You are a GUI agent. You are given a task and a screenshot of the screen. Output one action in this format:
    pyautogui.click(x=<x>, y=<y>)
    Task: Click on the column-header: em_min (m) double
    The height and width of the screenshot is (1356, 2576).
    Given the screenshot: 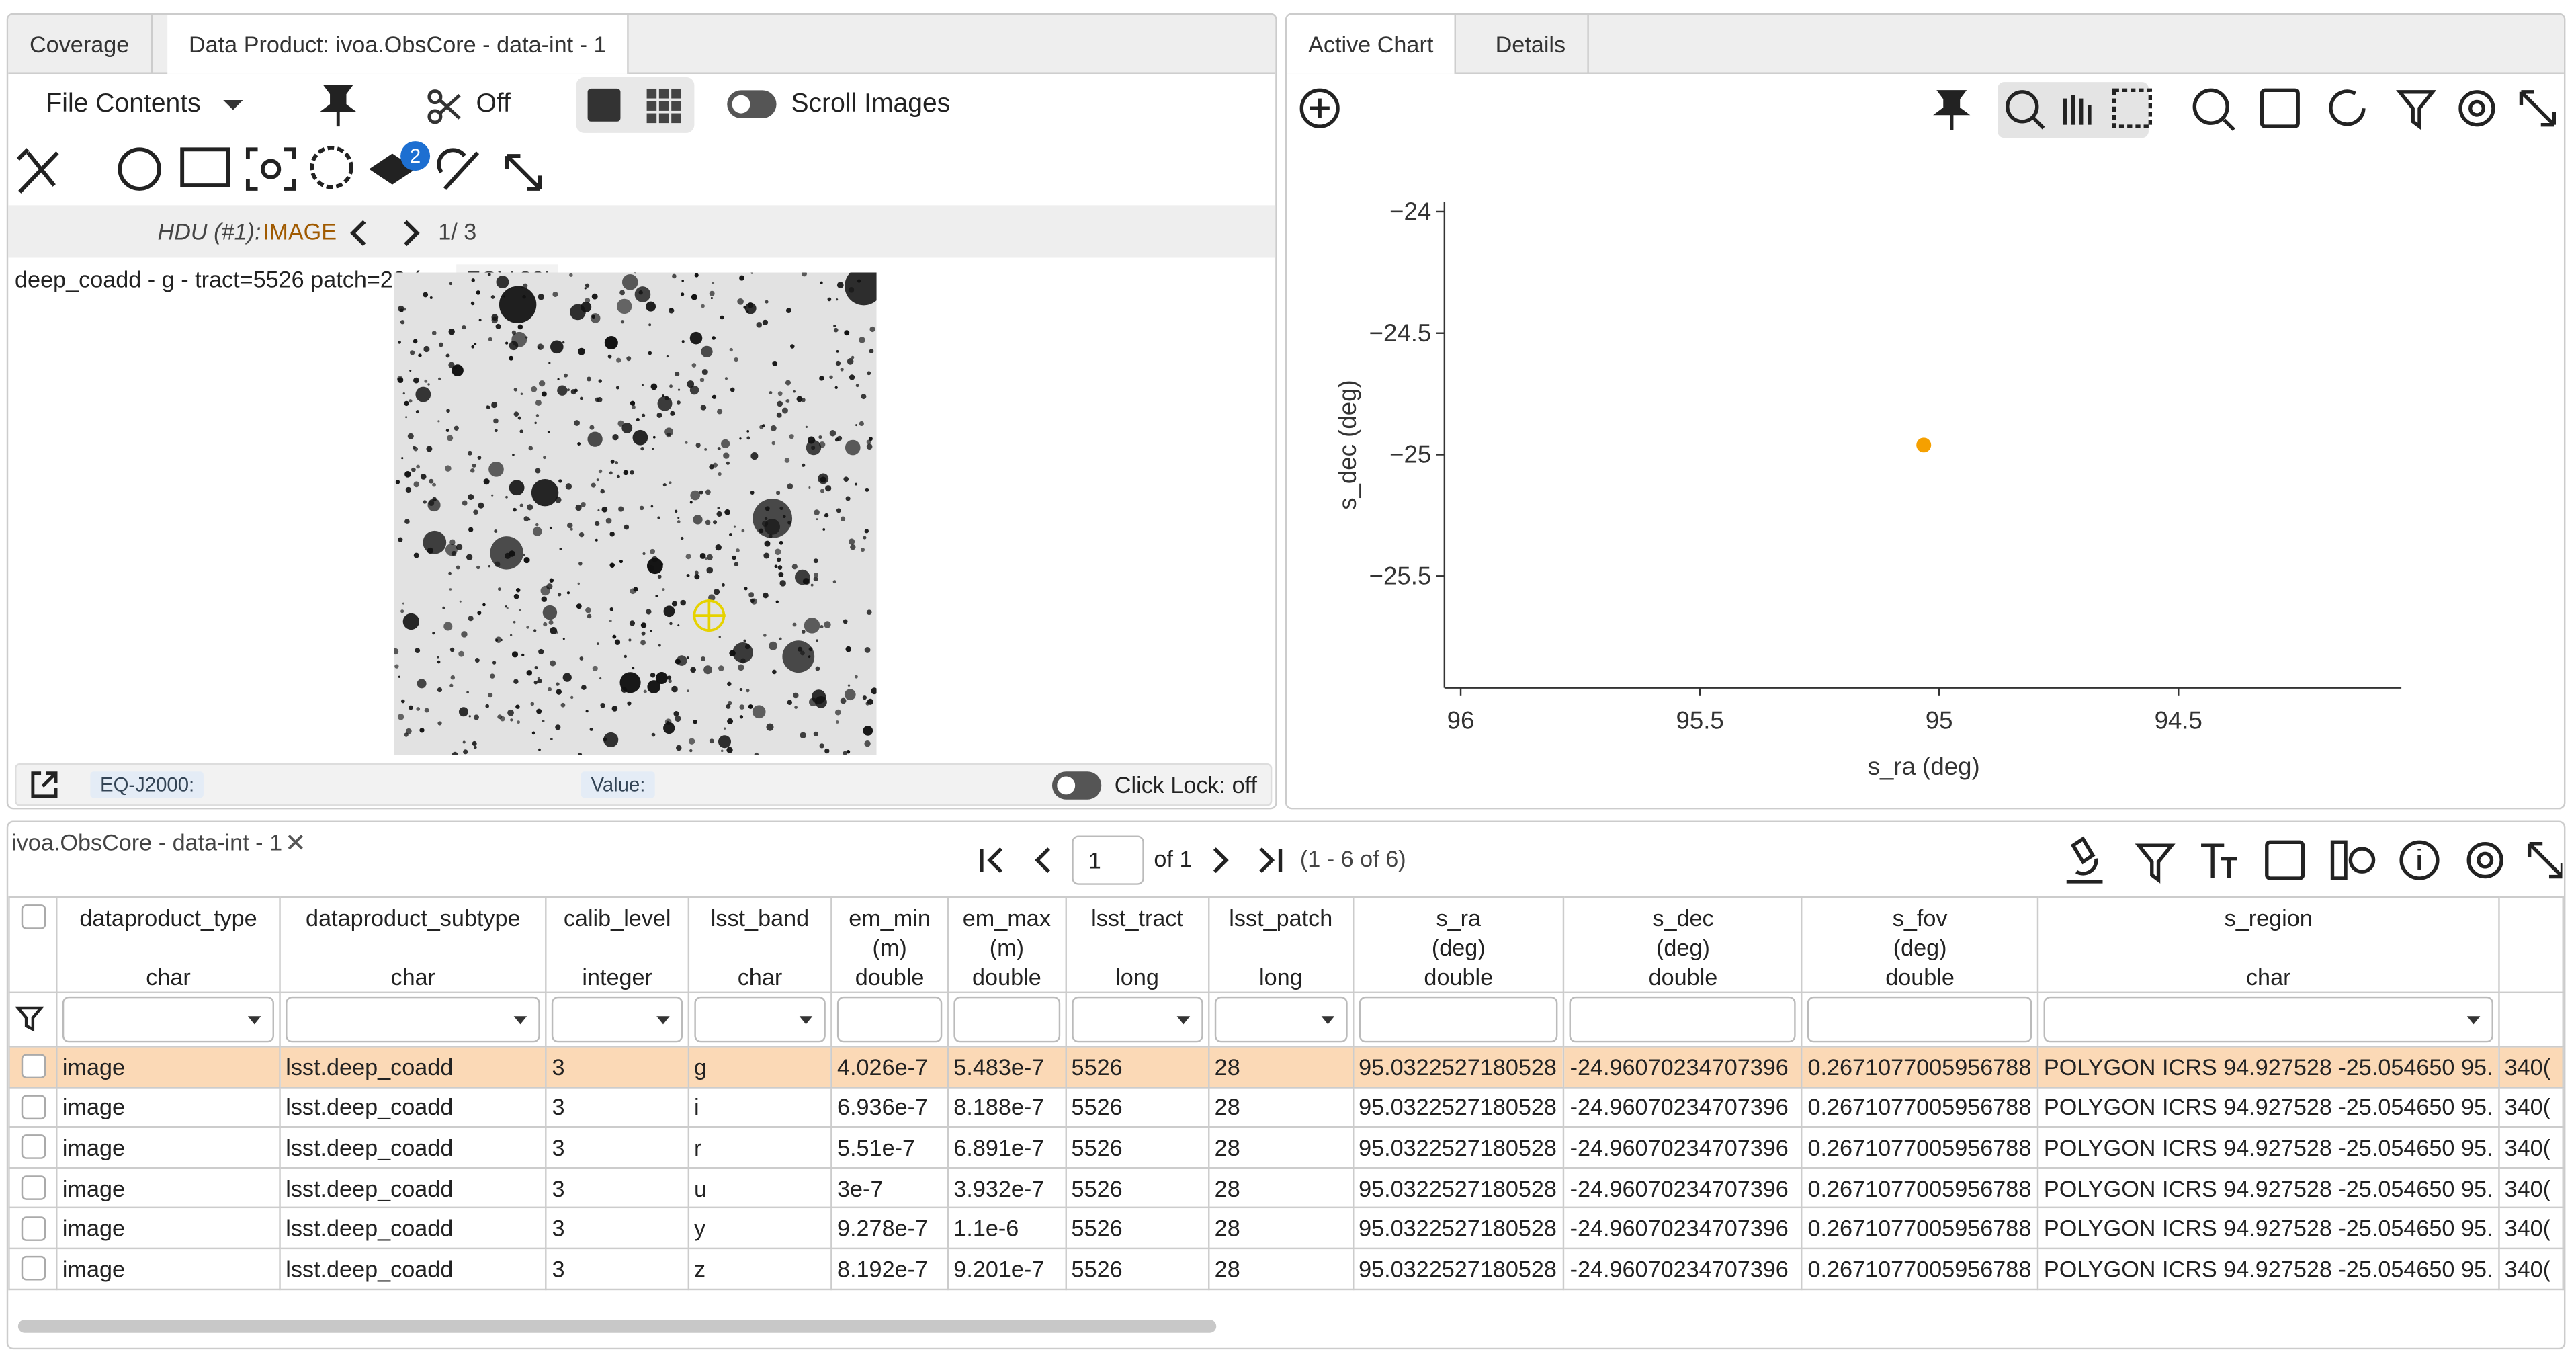 What is the action you would take?
    pyautogui.click(x=889, y=945)
    